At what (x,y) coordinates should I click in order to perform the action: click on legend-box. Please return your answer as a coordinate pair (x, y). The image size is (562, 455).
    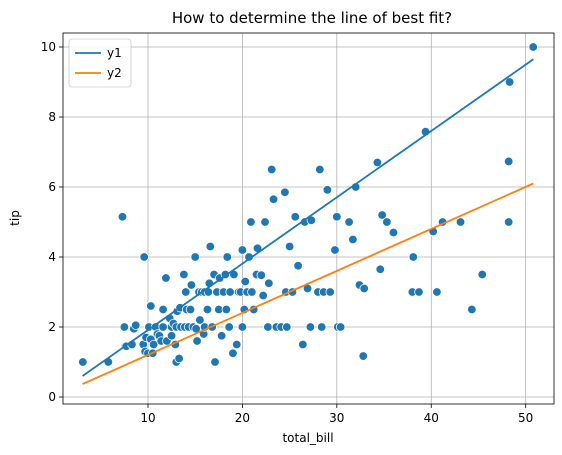
    Looking at the image, I should click on (100, 63).